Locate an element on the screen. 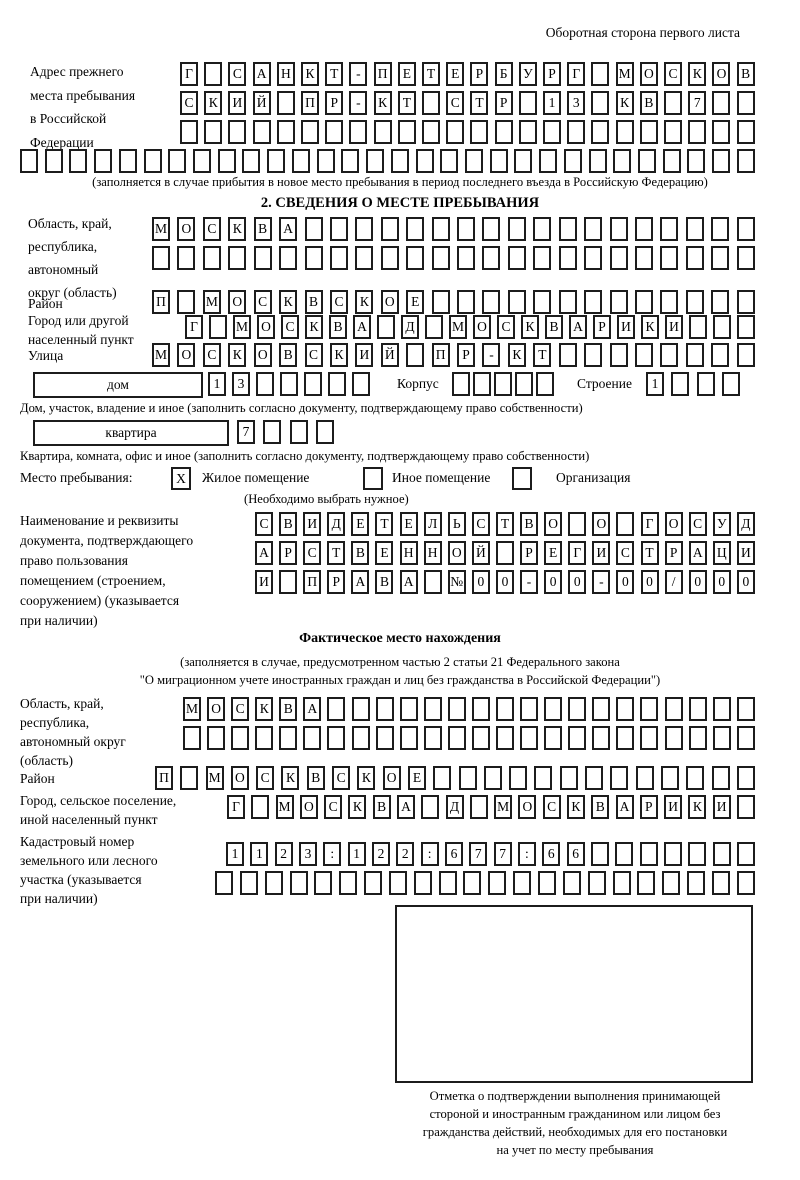  char-cell: П is located at coordinates (312, 582).